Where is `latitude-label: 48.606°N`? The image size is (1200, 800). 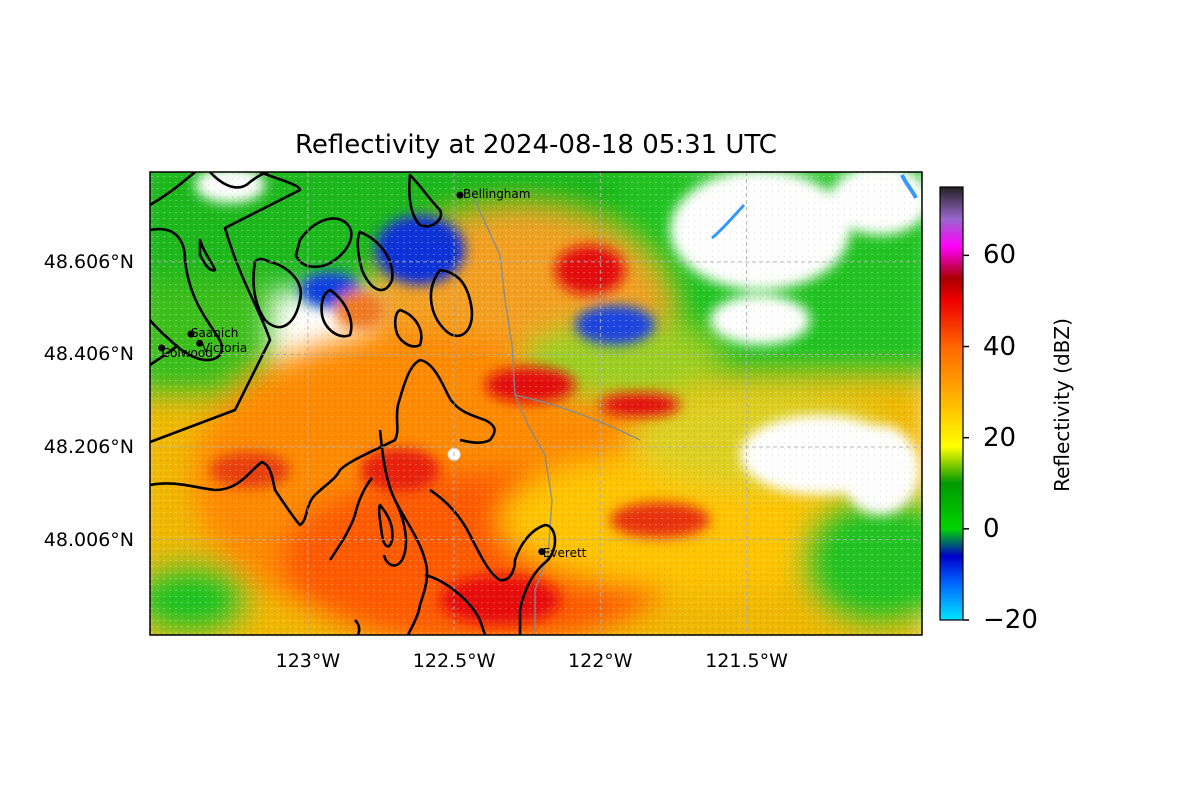 latitude-label: 48.606°N is located at coordinates (88, 261).